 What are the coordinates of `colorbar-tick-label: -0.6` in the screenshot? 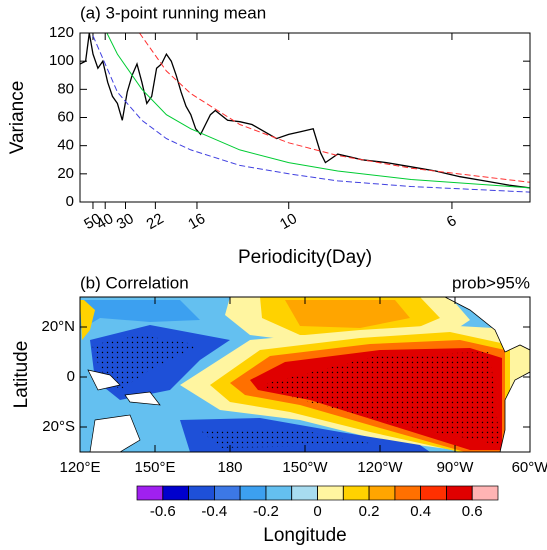 It's located at (163, 511).